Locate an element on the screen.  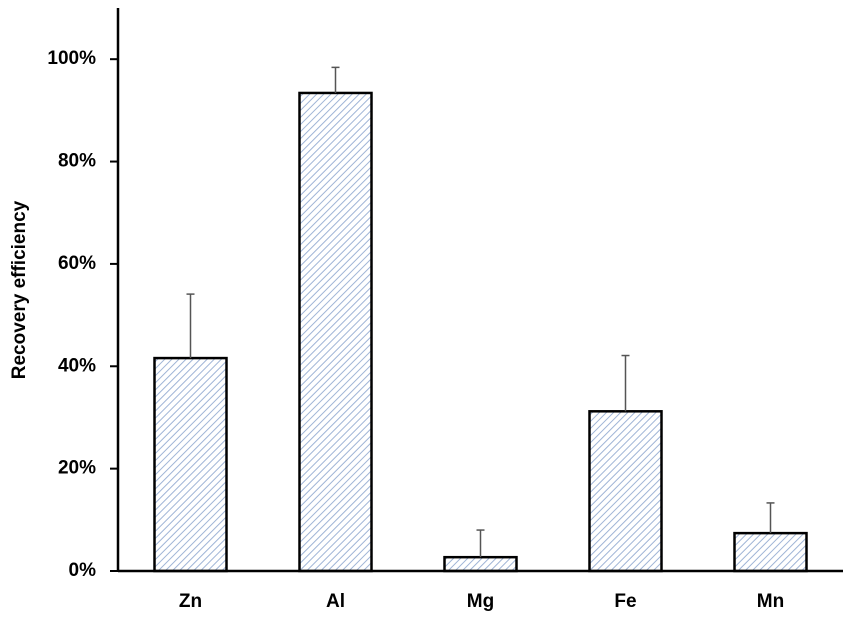
x-tick-label: Mg is located at coordinates (480, 601).